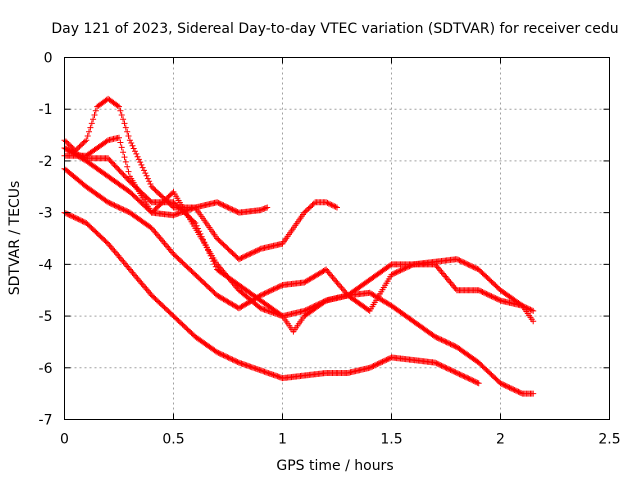 This screenshot has height=480, width=640. What do you see at coordinates (46, 162) in the screenshot?
I see `y-tick-label: -2` at bounding box center [46, 162].